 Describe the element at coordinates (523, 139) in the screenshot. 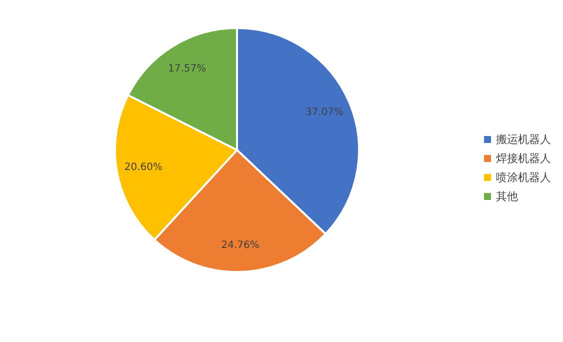

I see `legend-label: 搬运机器人` at that location.